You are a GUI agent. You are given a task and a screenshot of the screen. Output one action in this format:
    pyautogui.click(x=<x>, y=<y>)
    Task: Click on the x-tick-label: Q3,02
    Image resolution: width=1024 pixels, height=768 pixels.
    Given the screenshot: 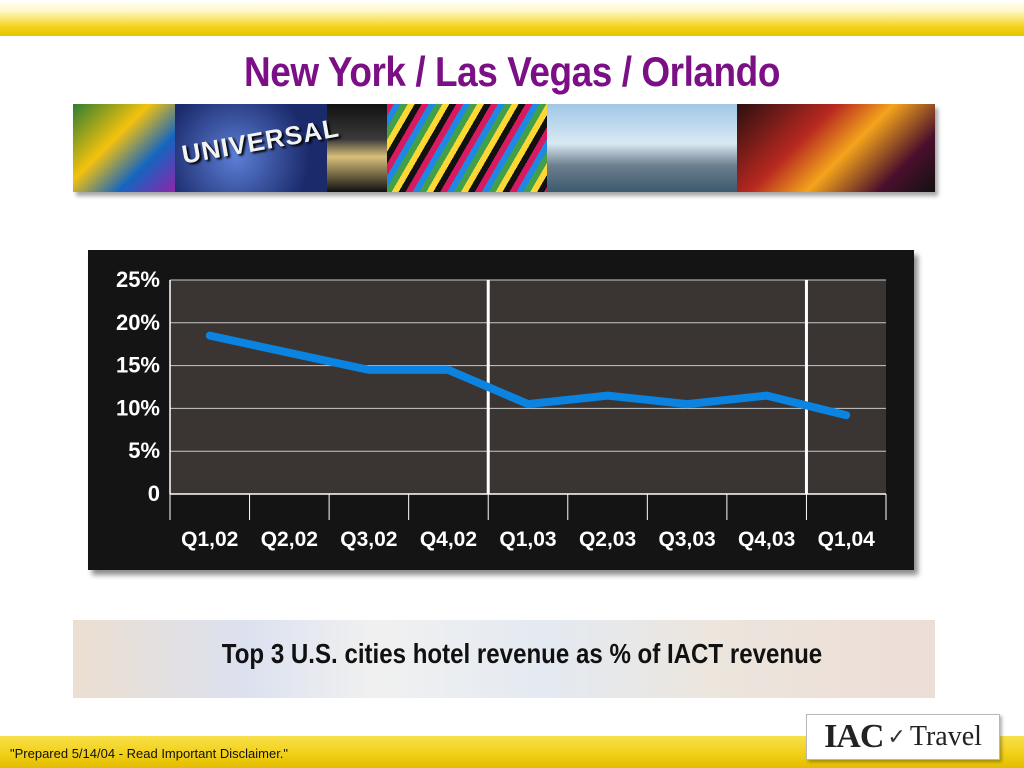 What is the action you would take?
    pyautogui.click(x=368, y=539)
    